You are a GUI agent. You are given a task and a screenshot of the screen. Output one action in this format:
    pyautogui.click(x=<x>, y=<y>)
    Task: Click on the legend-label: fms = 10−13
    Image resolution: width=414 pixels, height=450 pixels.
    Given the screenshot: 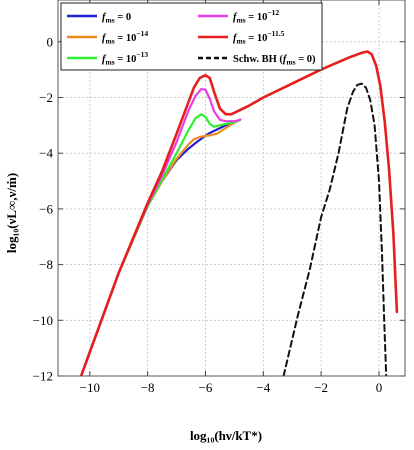 What is the action you would take?
    pyautogui.click(x=125, y=58)
    